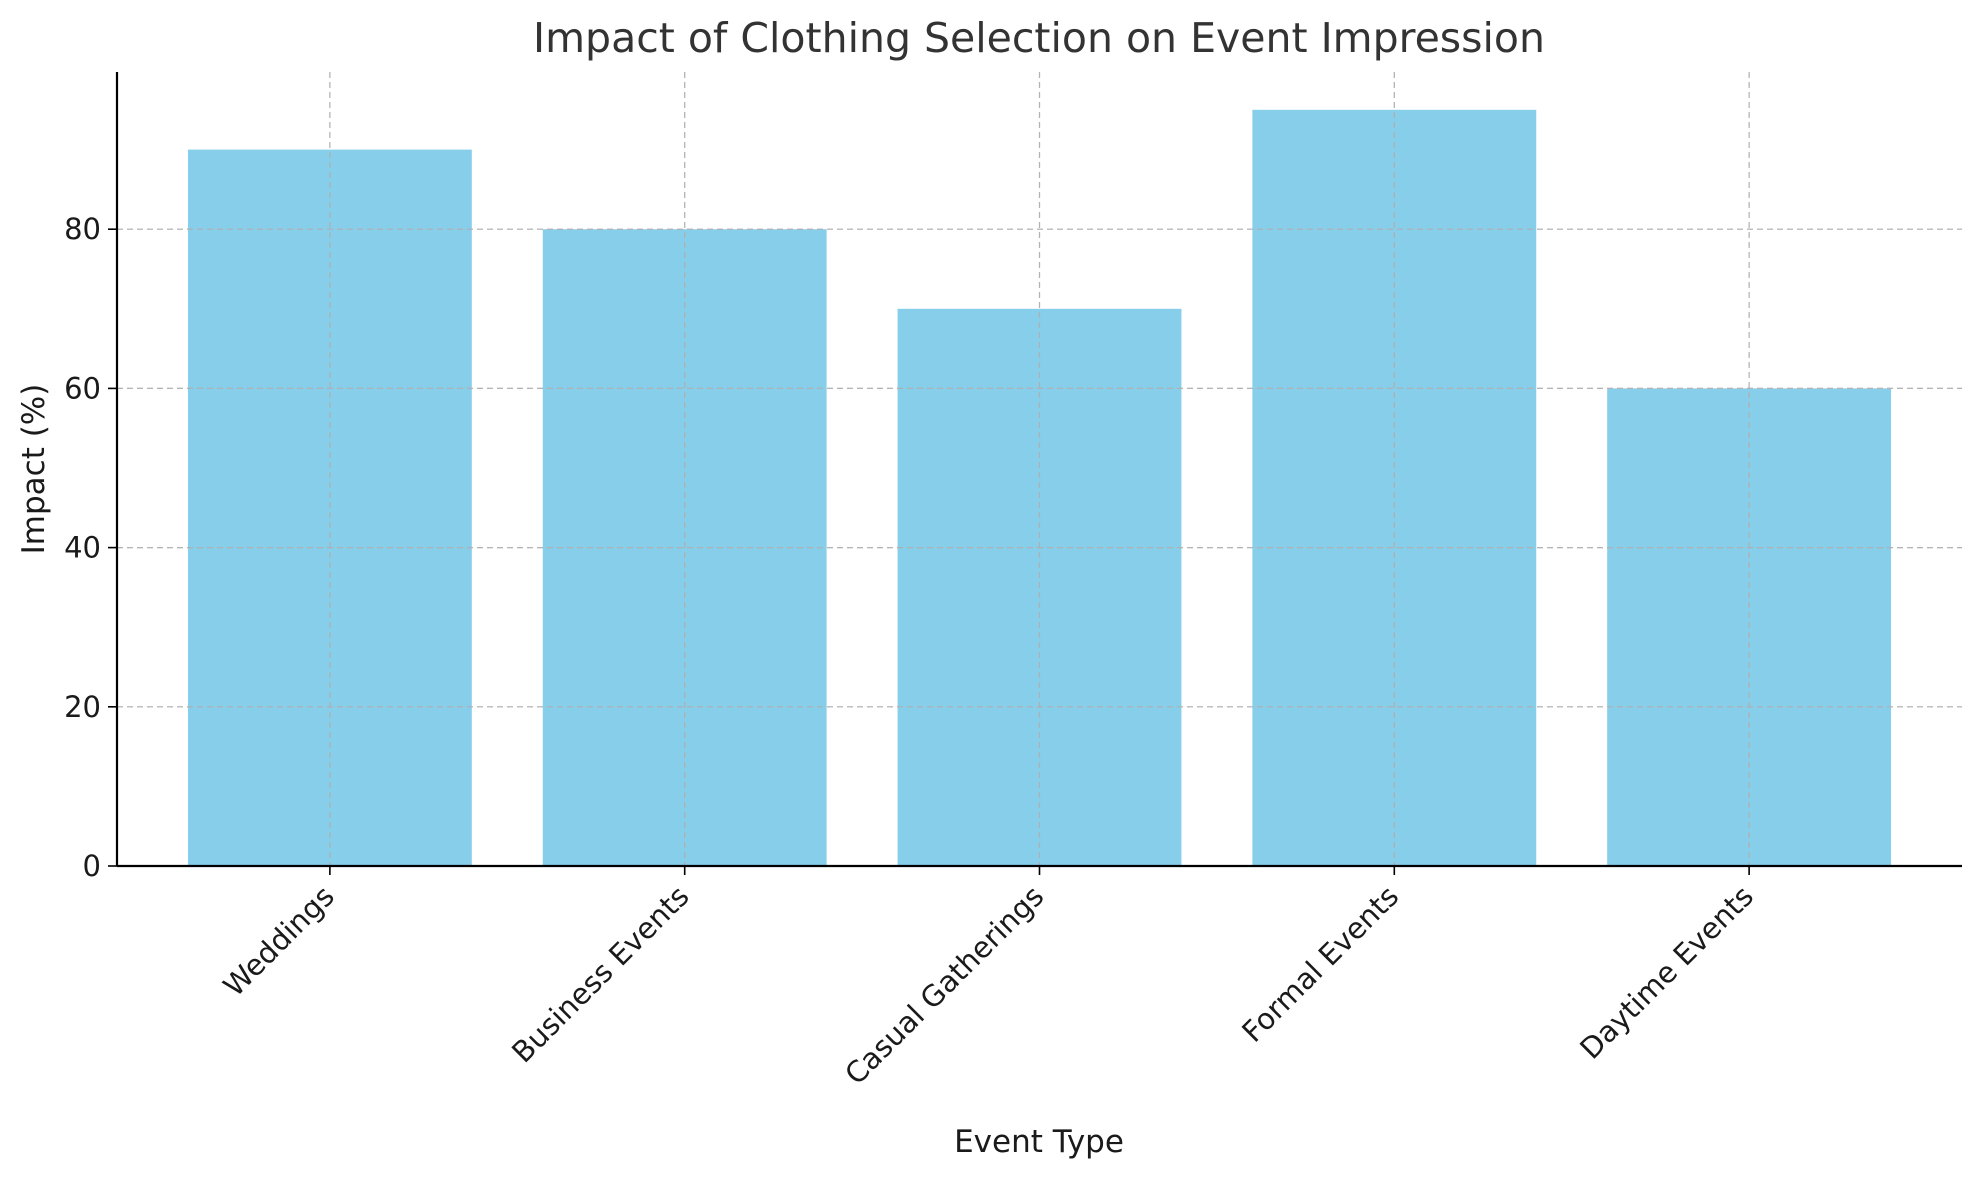 The width and height of the screenshot is (1979, 1180). What do you see at coordinates (1320, 964) in the screenshot?
I see `x-tick-label: Formal Events` at bounding box center [1320, 964].